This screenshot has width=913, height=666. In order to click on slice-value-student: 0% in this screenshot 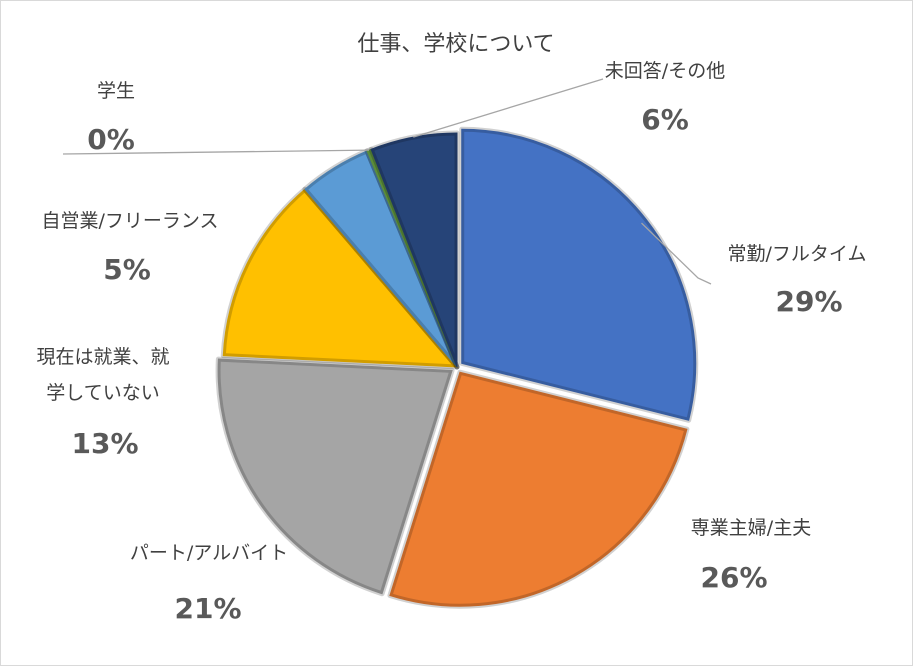, I will do `click(111, 139)`.